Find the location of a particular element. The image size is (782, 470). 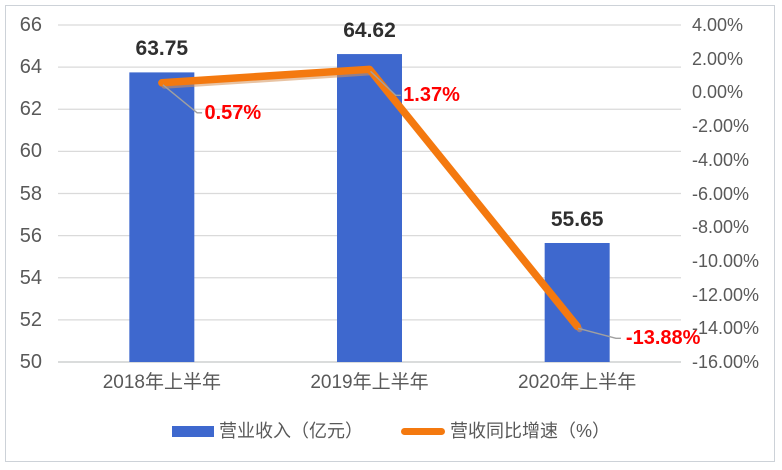

line-point-label: 0.57% is located at coordinates (233, 112).